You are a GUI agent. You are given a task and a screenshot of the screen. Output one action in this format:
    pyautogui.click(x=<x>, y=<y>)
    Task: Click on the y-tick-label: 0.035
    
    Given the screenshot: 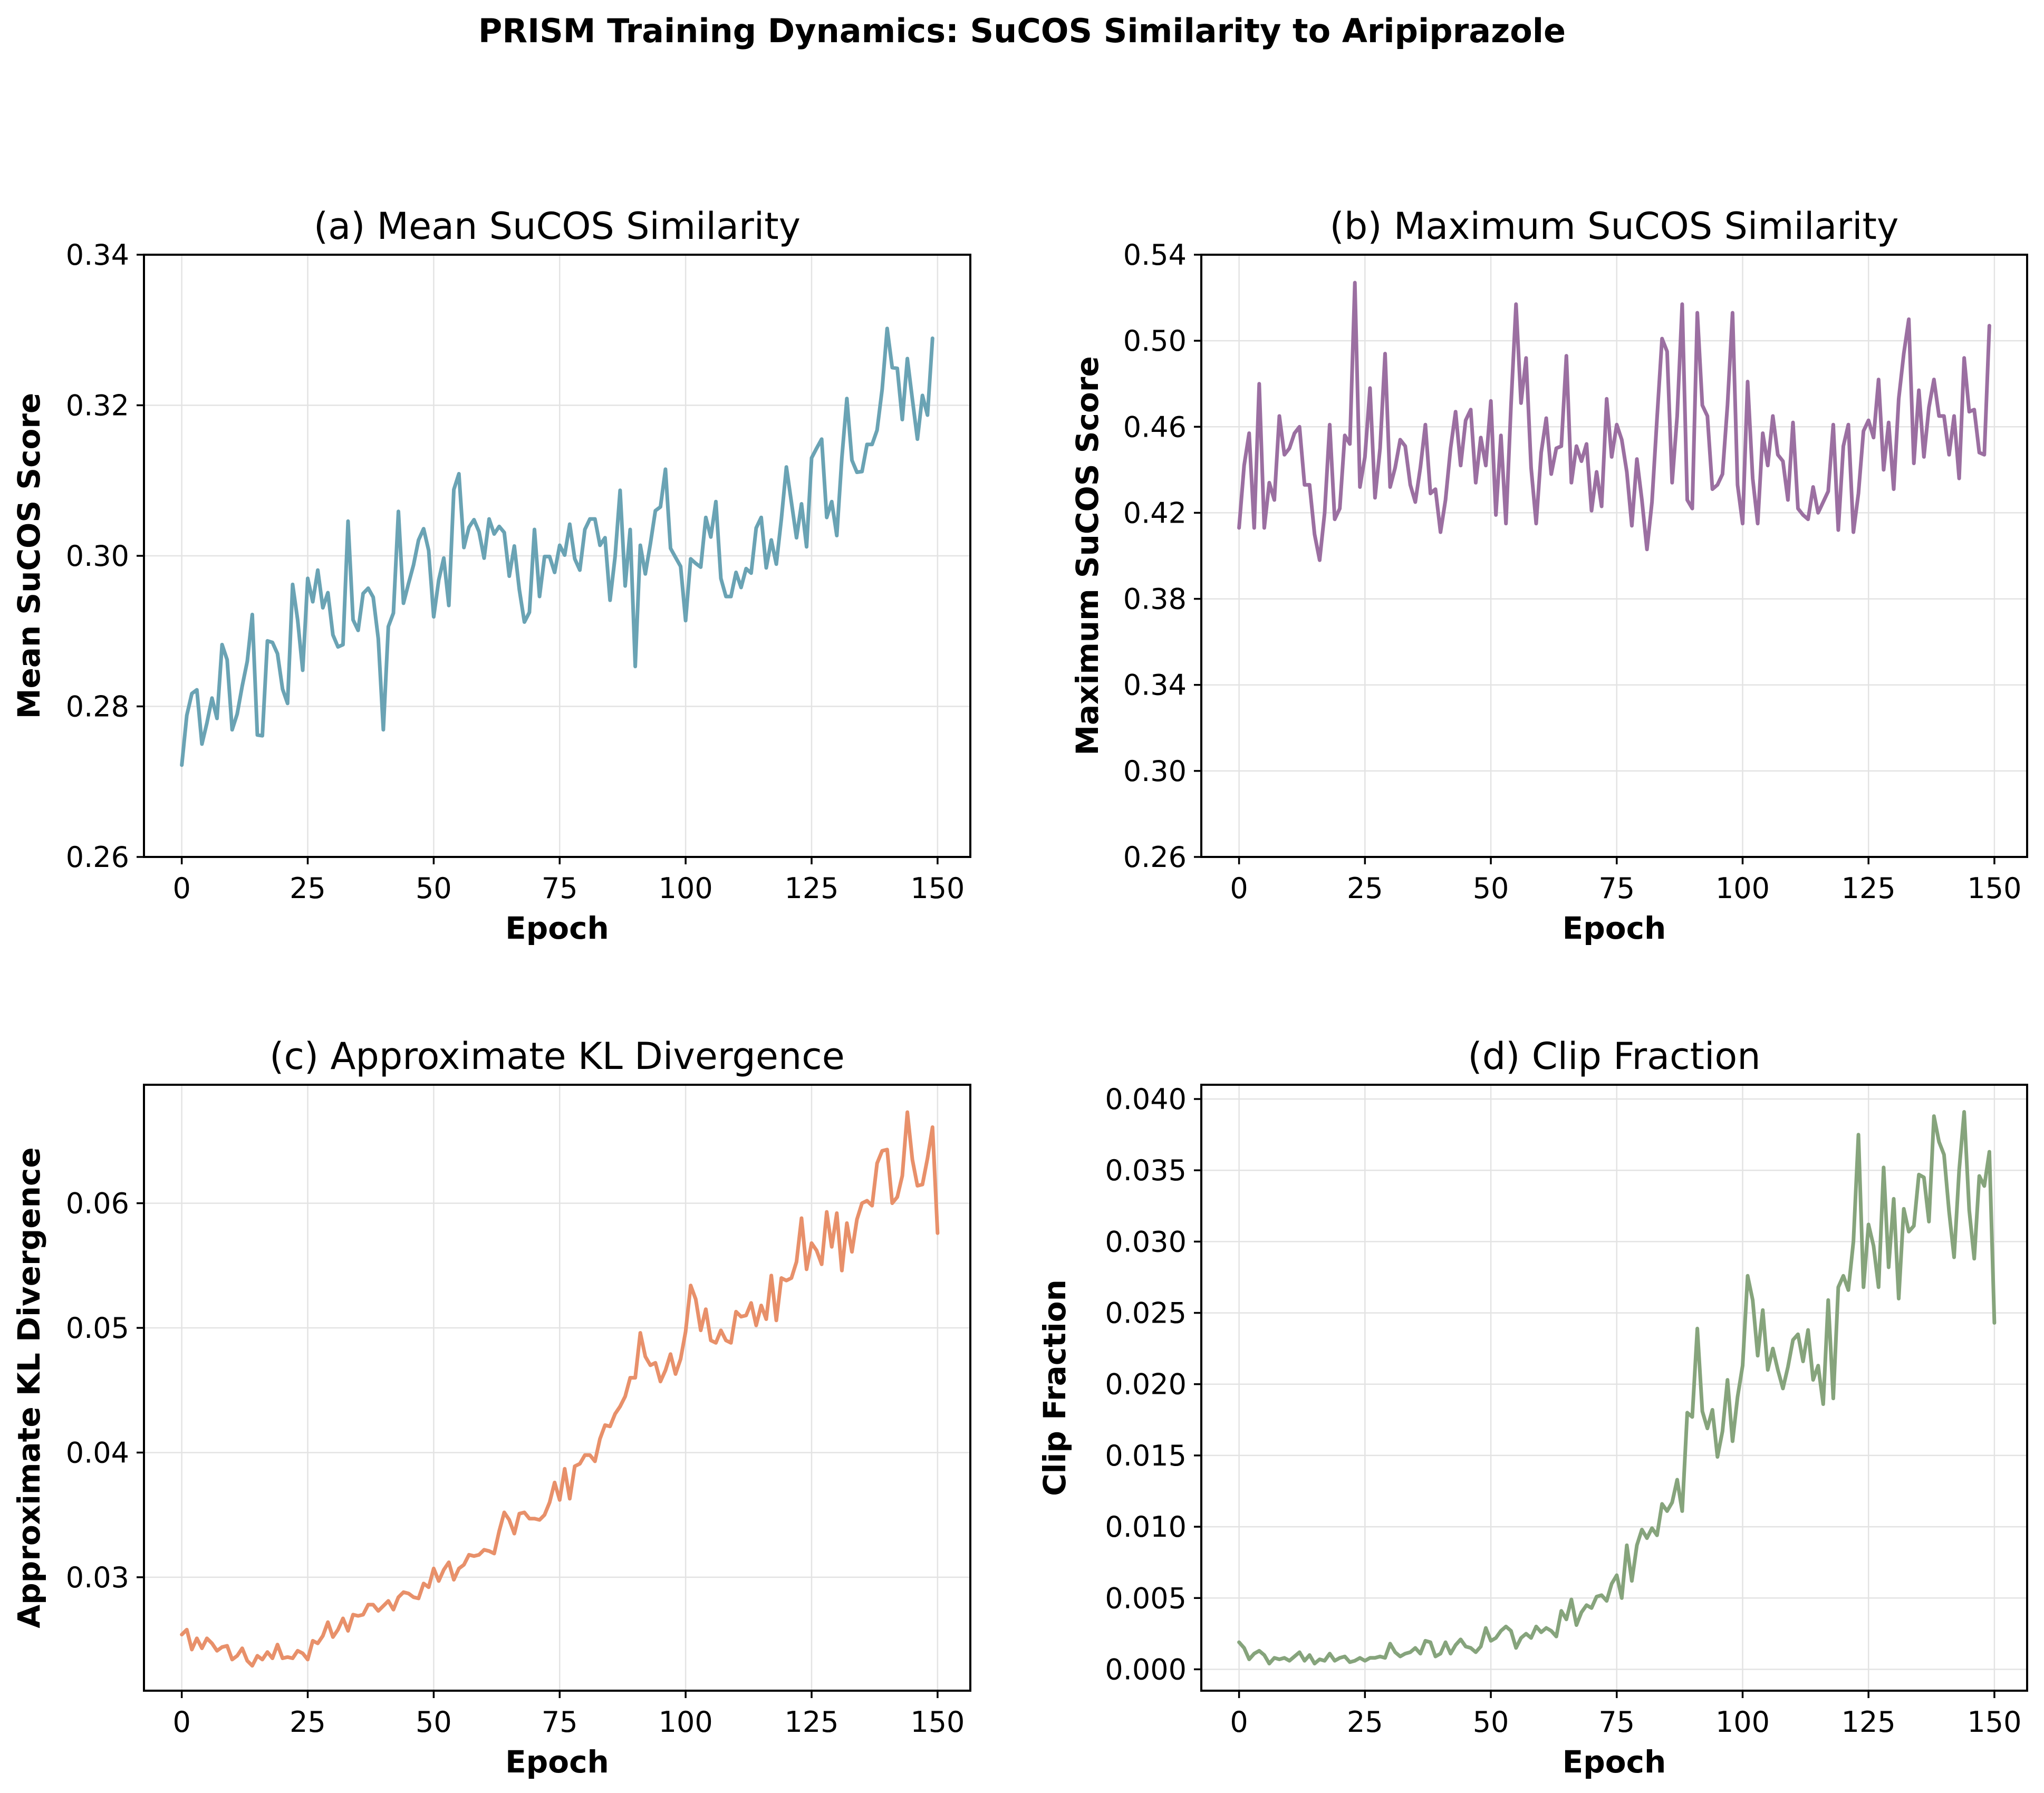 What is the action you would take?
    pyautogui.click(x=1146, y=1170)
    